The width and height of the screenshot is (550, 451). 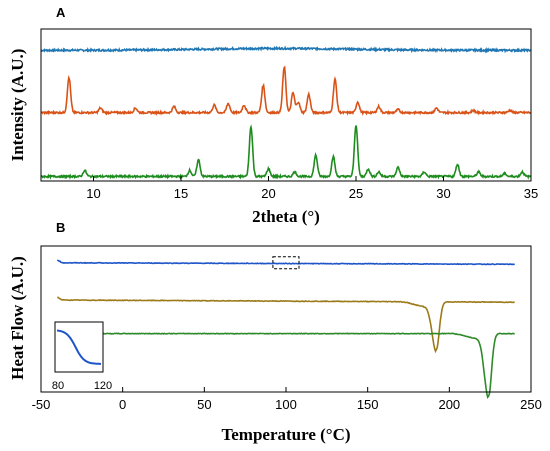 I want to click on panel-a-x-tick-label: 10, so click(x=93, y=193).